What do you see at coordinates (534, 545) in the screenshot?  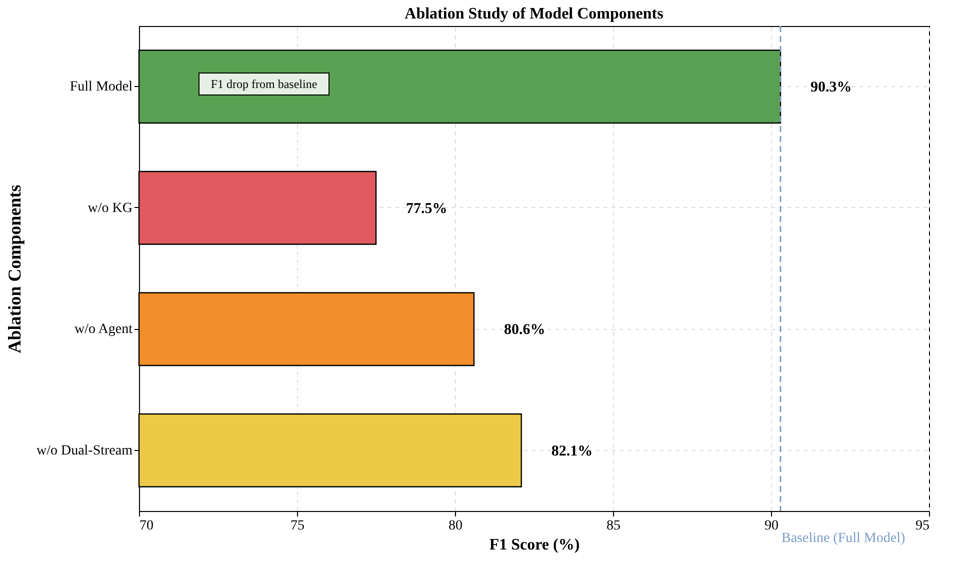 I see `x-axis-title: F1 Score (%)` at bounding box center [534, 545].